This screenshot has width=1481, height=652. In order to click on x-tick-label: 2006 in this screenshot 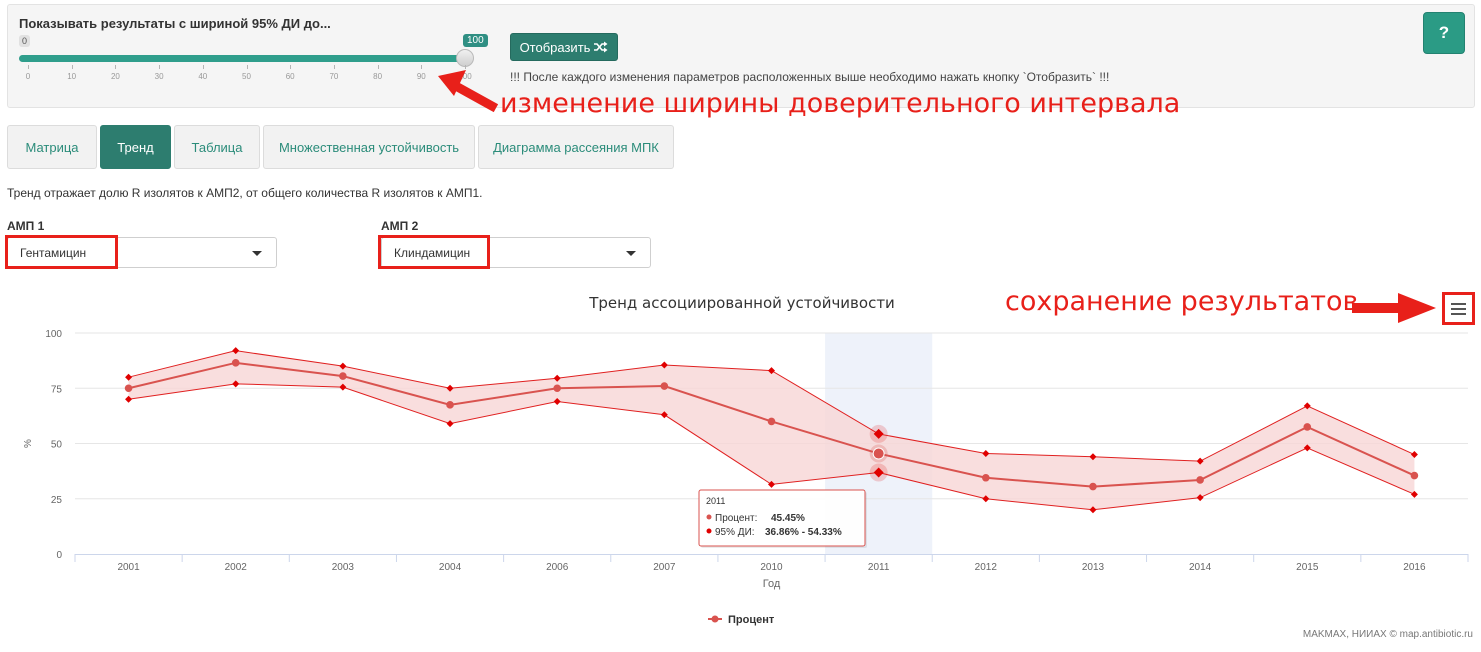, I will do `click(557, 567)`.